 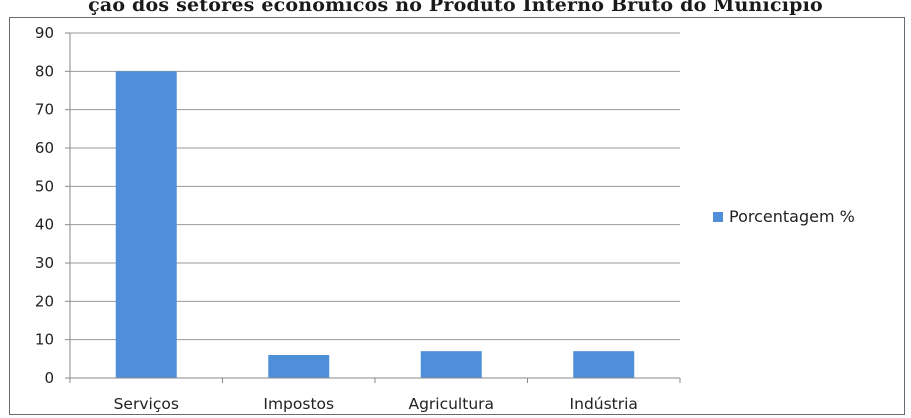 I want to click on y-tick-label: 50, so click(x=44, y=186).